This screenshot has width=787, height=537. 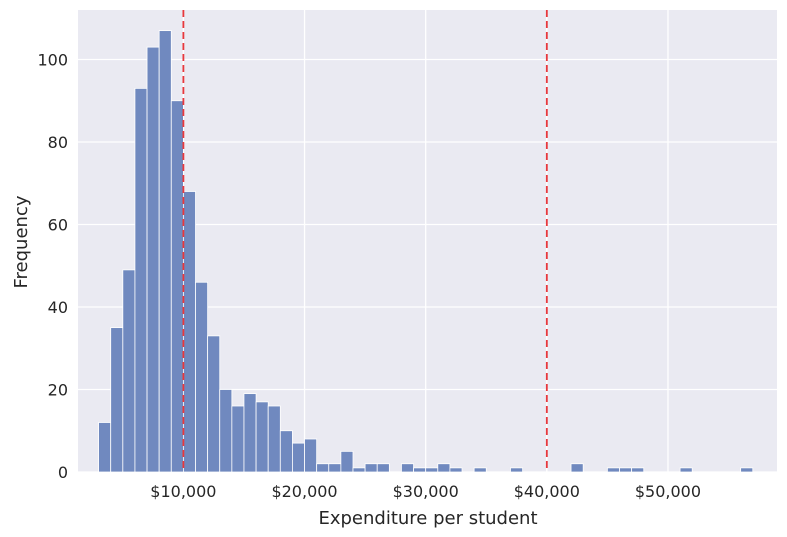 What do you see at coordinates (52, 267) in the screenshot?
I see `y-tick-labels: 0 20 40 60 80 100` at bounding box center [52, 267].